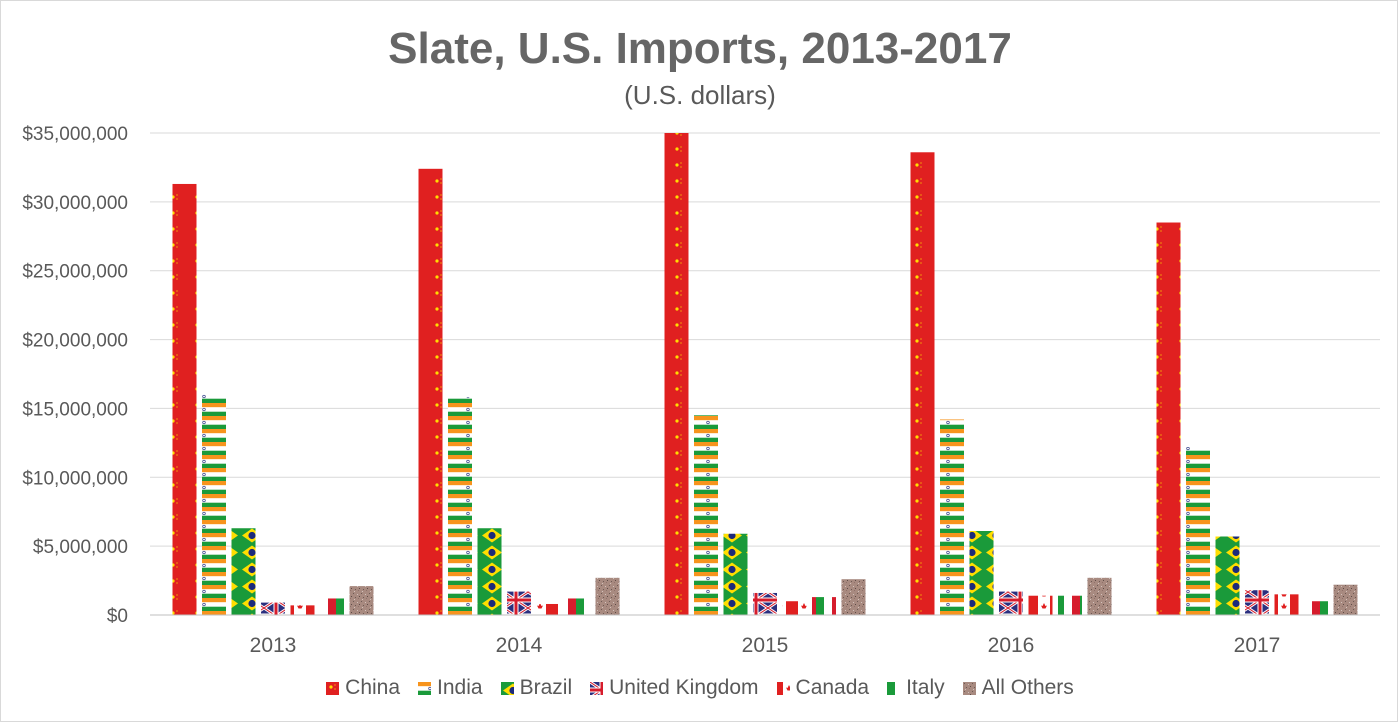 Image resolution: width=1400 pixels, height=724 pixels. What do you see at coordinates (832, 687) in the screenshot?
I see `legend-label: Canada` at bounding box center [832, 687].